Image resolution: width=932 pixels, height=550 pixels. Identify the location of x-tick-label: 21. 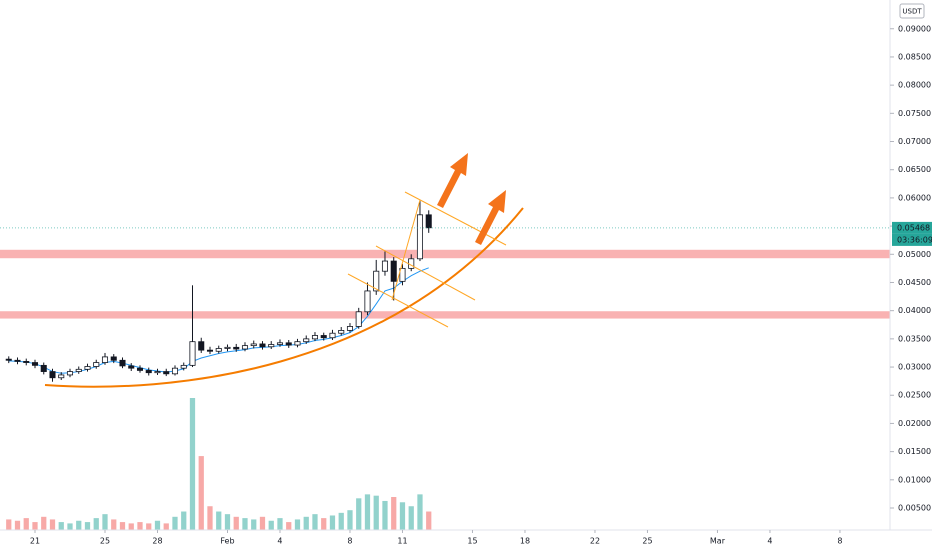
(35, 541).